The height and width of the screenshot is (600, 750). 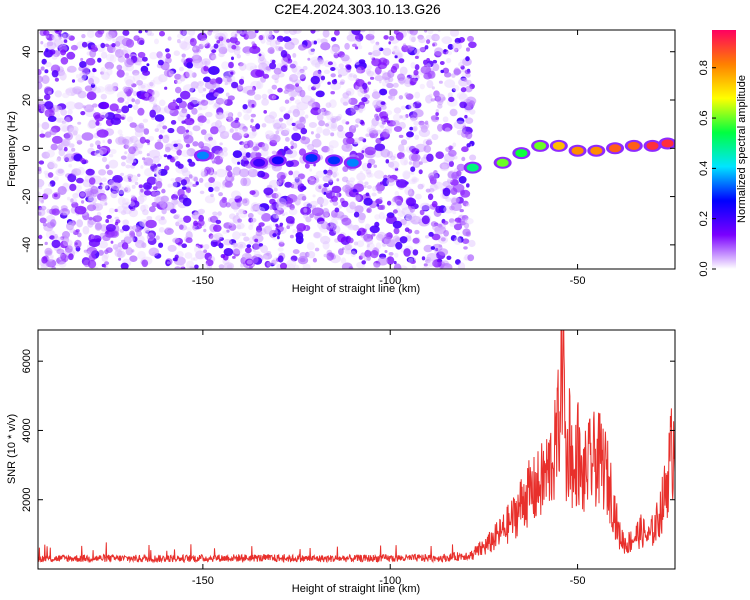 What do you see at coordinates (704, 168) in the screenshot?
I see `colorbar-tick-label: 0.4` at bounding box center [704, 168].